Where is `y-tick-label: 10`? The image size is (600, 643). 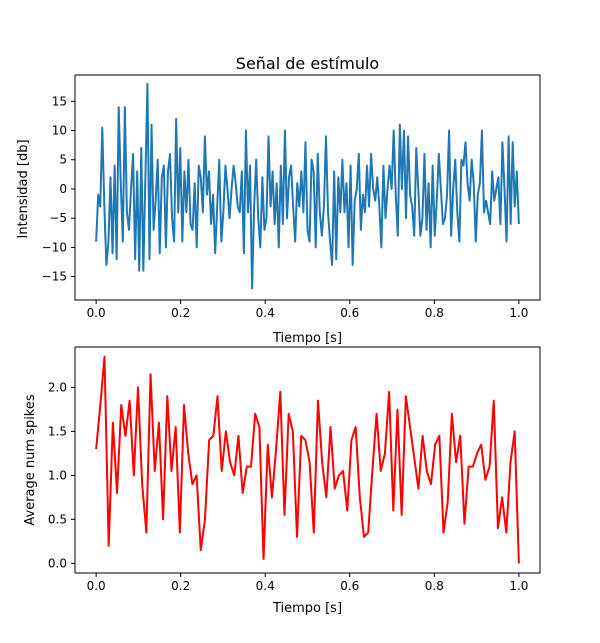
y-tick-label: 10 is located at coordinates (59, 131).